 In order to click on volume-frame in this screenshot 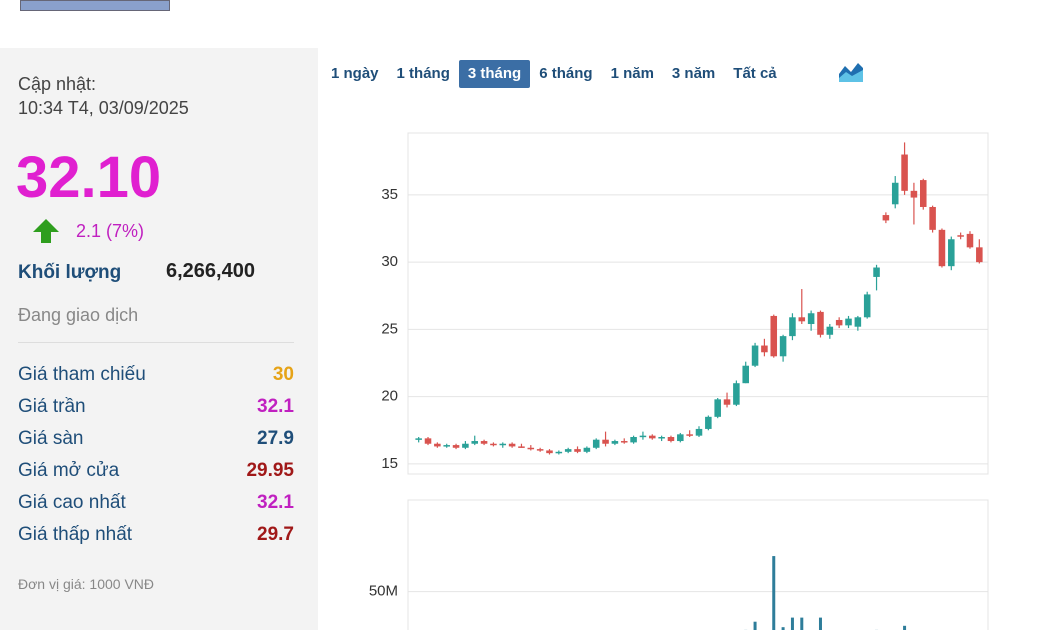, I will do `click(698, 564)`.